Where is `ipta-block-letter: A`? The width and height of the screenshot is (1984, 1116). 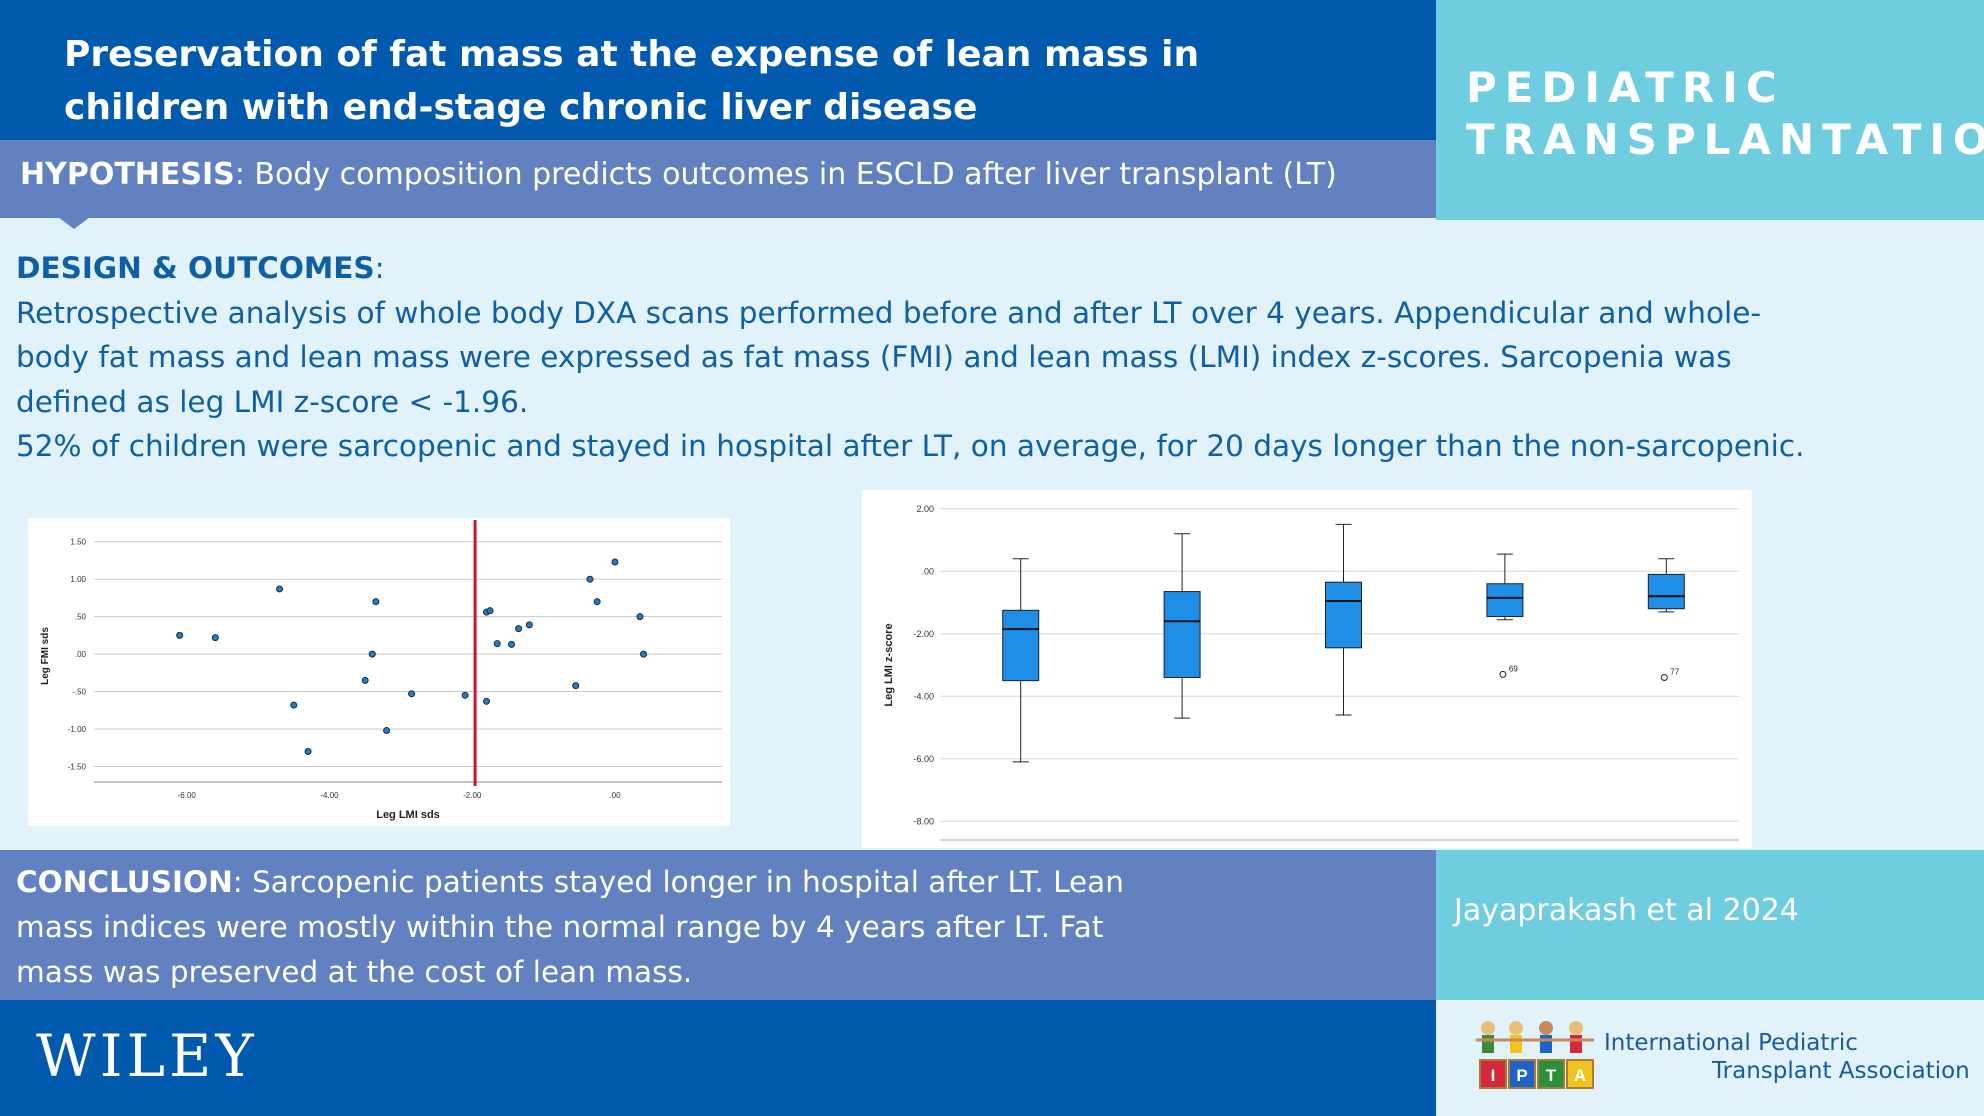
ipta-block-letter: A is located at coordinates (1580, 1075).